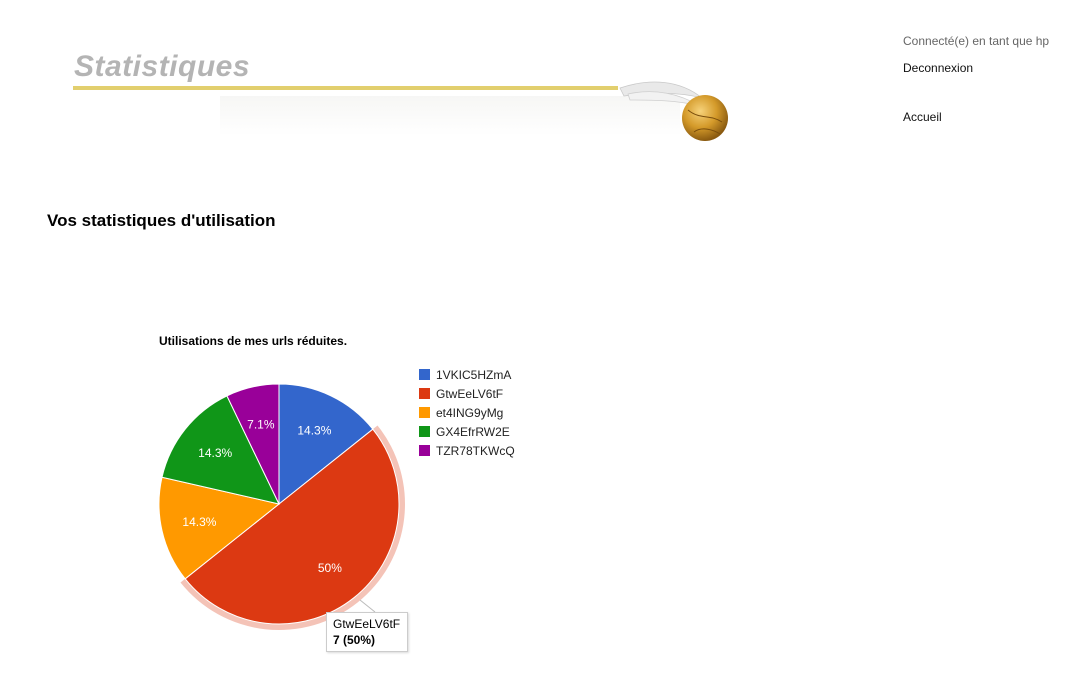 The width and height of the screenshot is (1077, 676). Describe the element at coordinates (367, 624) in the screenshot. I see `tooltip-label: GtwEeLV6tF` at that location.